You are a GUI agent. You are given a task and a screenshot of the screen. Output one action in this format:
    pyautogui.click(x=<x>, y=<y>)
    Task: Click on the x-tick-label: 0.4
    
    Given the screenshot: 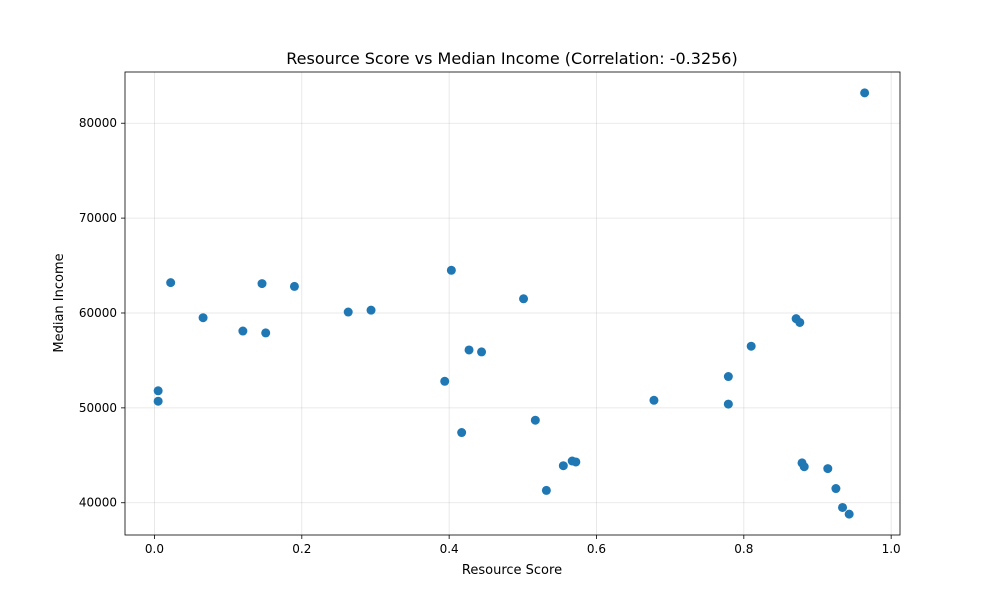 What is the action you would take?
    pyautogui.click(x=449, y=549)
    